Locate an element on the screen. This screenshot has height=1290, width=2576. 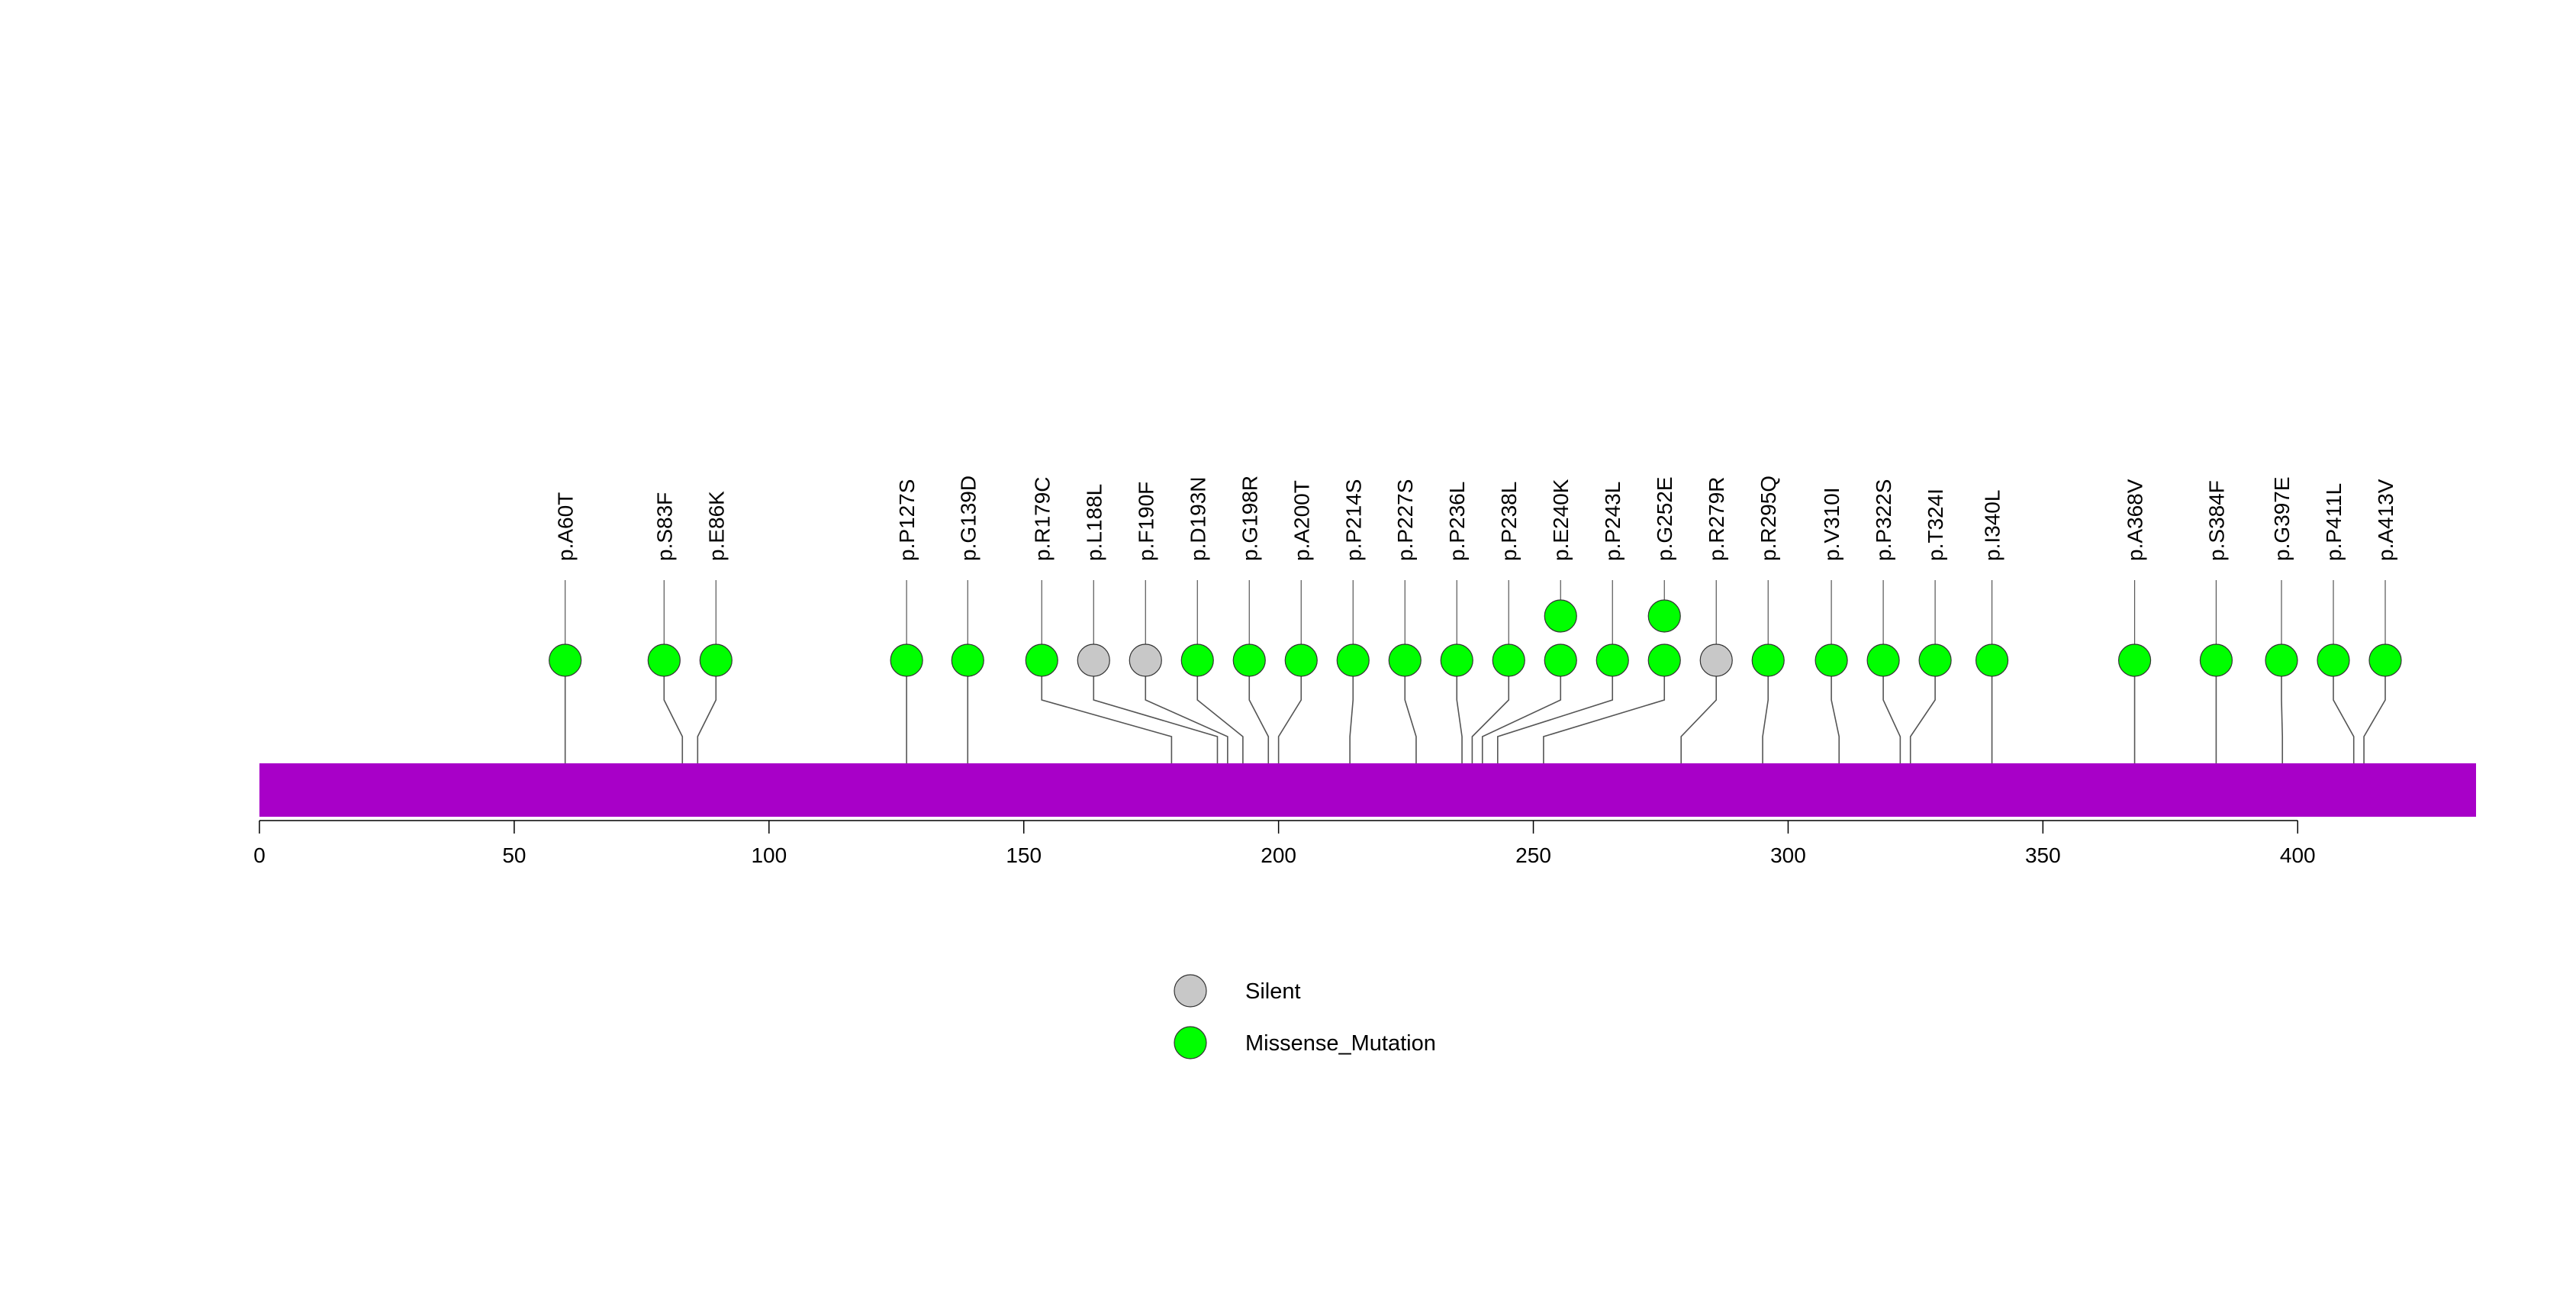
mutation-head-p.R295Q is located at coordinates (1768, 660).